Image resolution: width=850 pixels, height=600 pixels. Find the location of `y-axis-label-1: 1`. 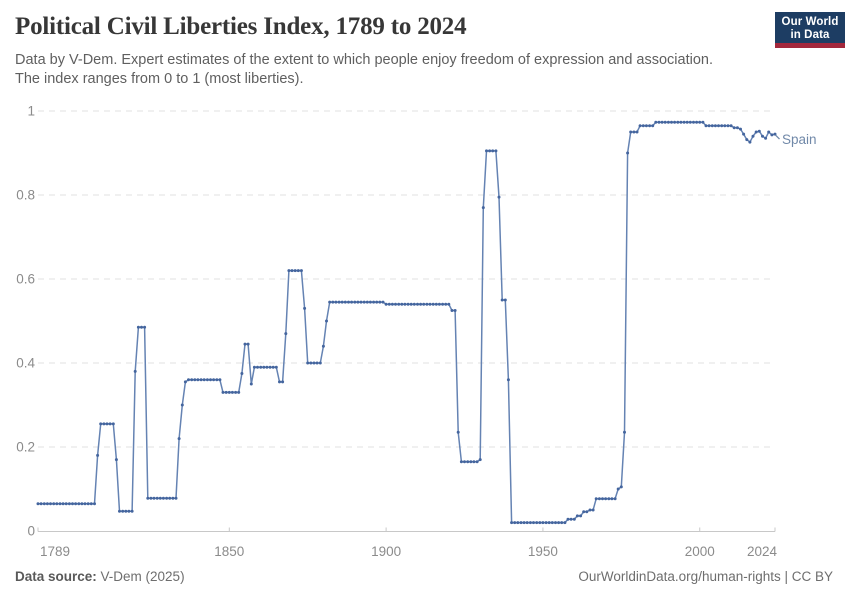

y-axis-label-1: 1 is located at coordinates (31, 111).